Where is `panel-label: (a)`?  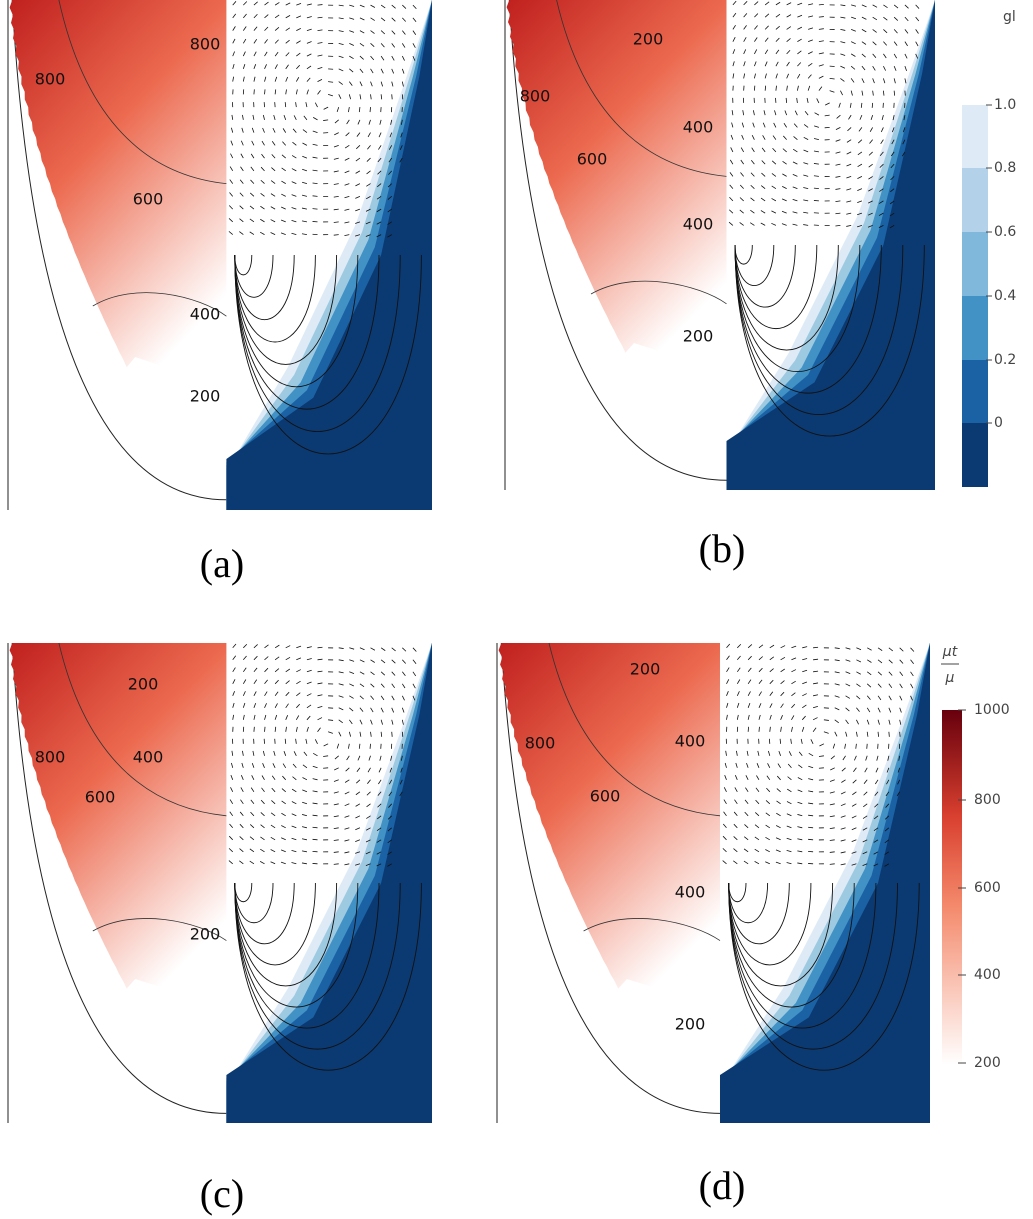 panel-label: (a) is located at coordinates (222, 563).